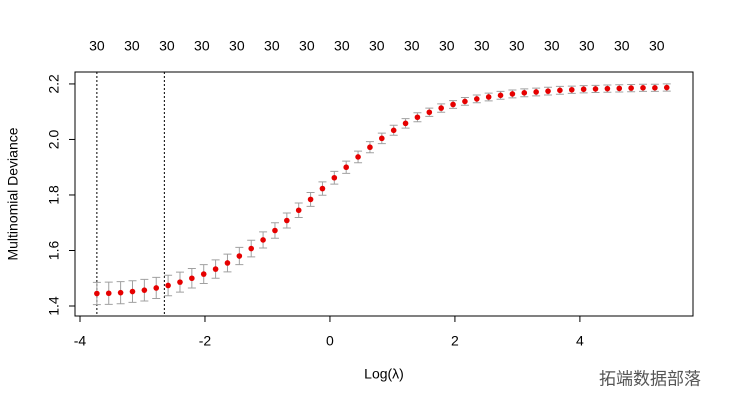 Image resolution: width=732 pixels, height=411 pixels. I want to click on y-tick-label: 2.0, so click(54, 140).